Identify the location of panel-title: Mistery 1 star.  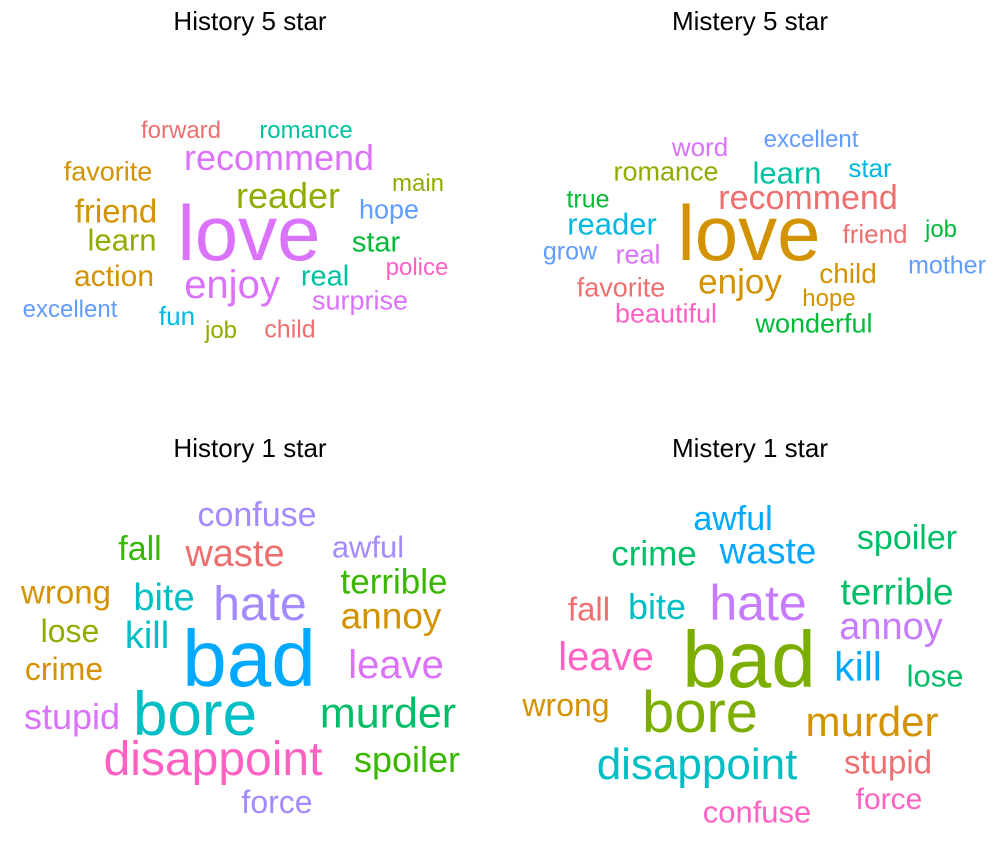
(750, 448).